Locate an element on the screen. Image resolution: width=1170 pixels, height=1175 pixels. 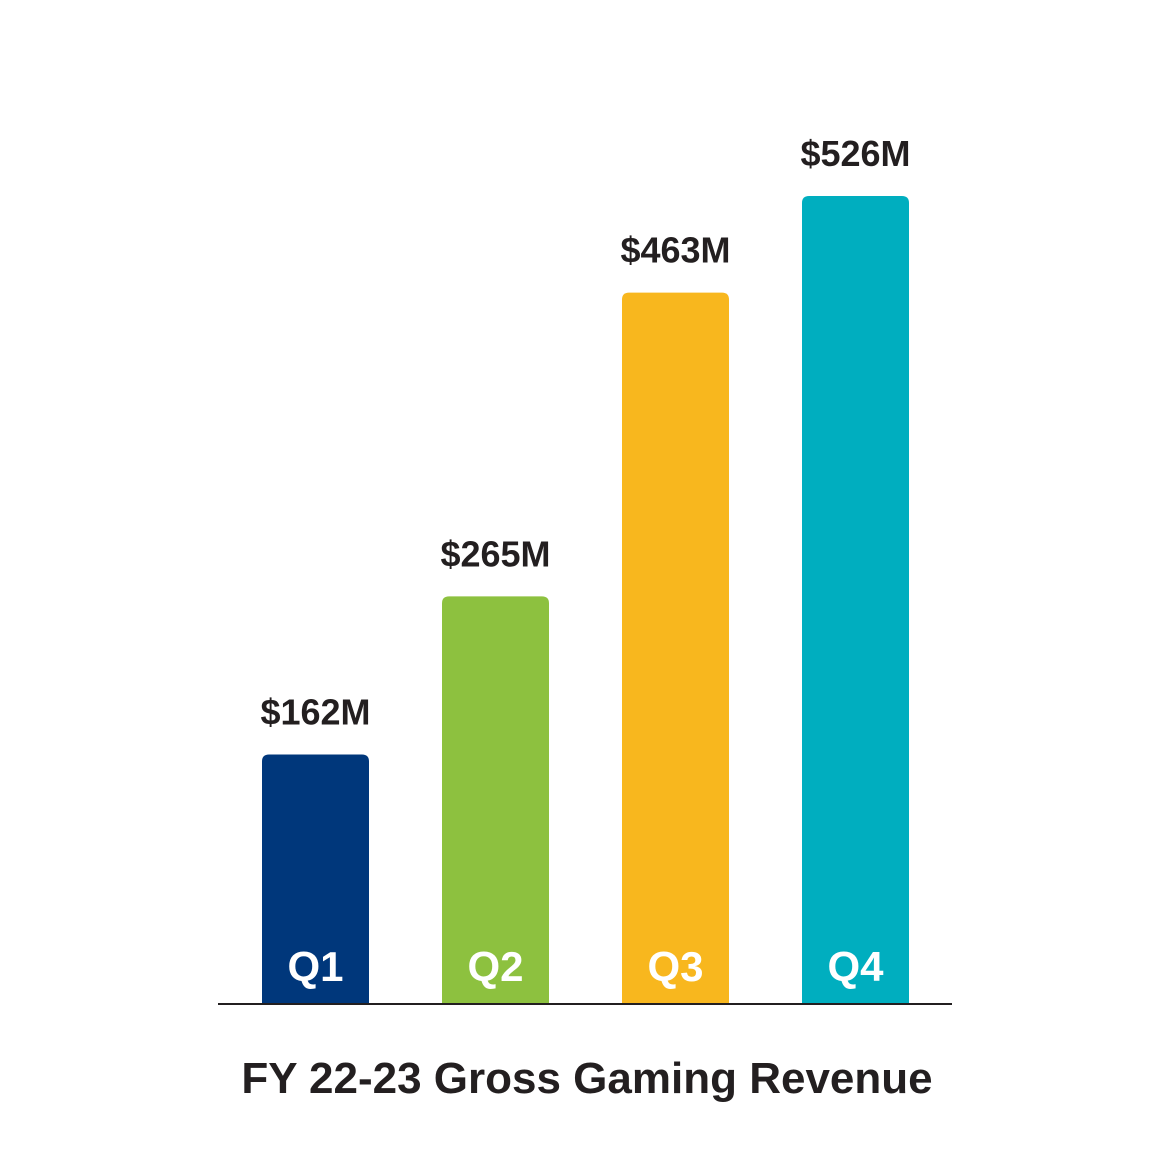
category-label-q4: Q4 is located at coordinates (855, 966).